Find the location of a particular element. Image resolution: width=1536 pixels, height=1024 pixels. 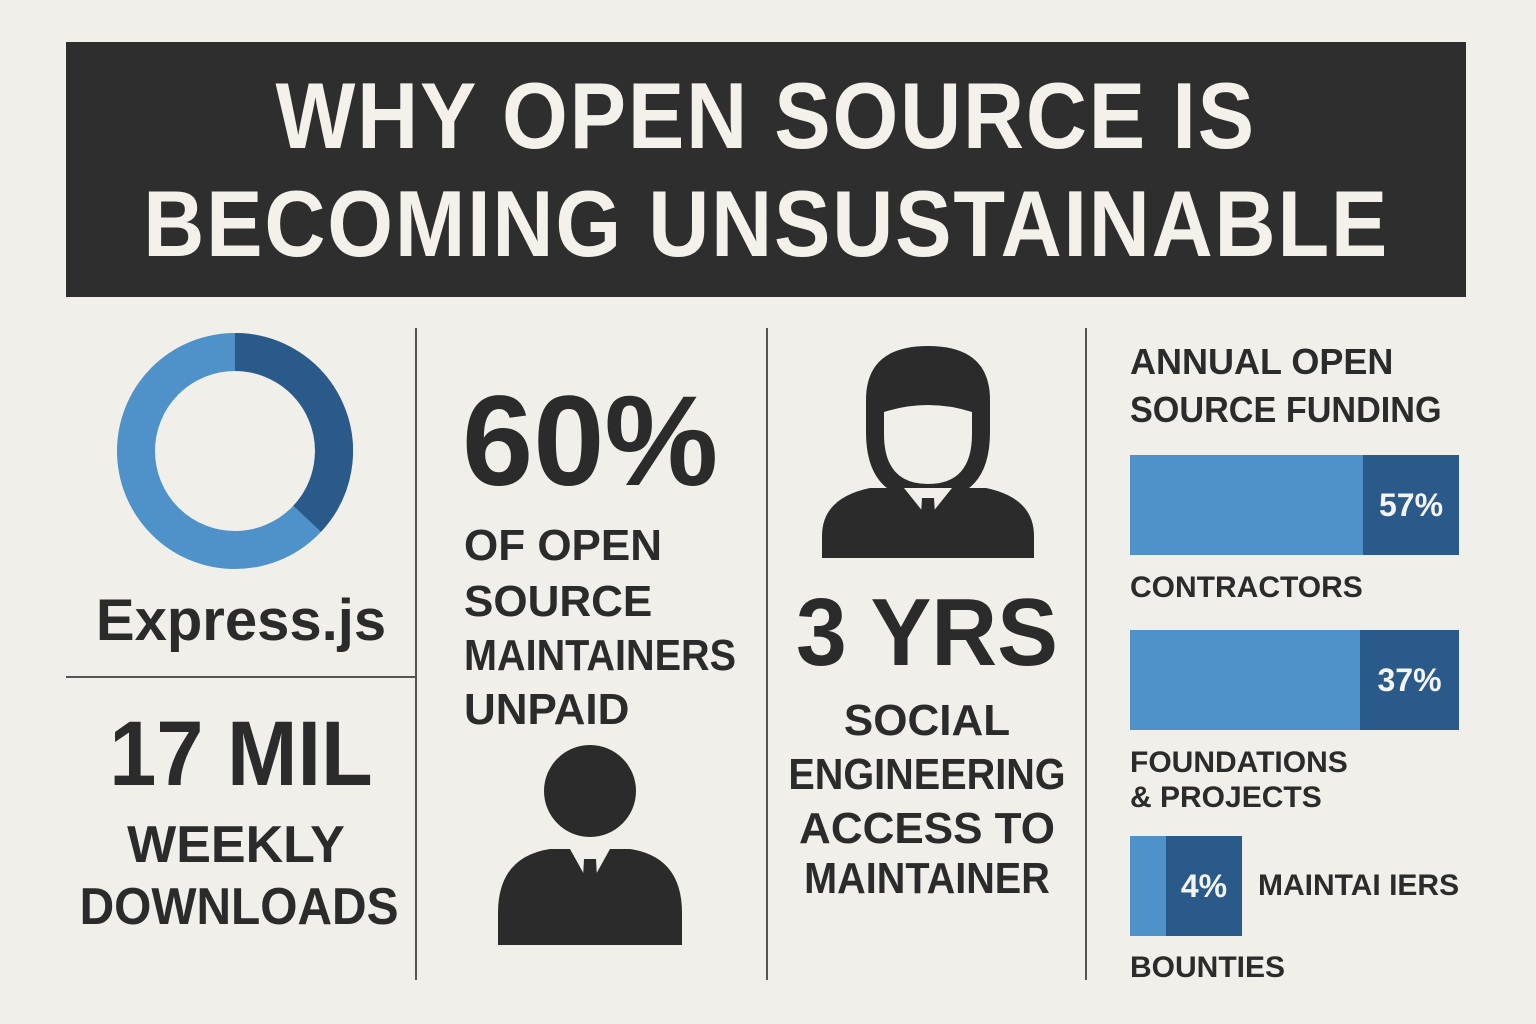

funding-label-foundations-line-2: & PROJECTS is located at coordinates (1226, 797).